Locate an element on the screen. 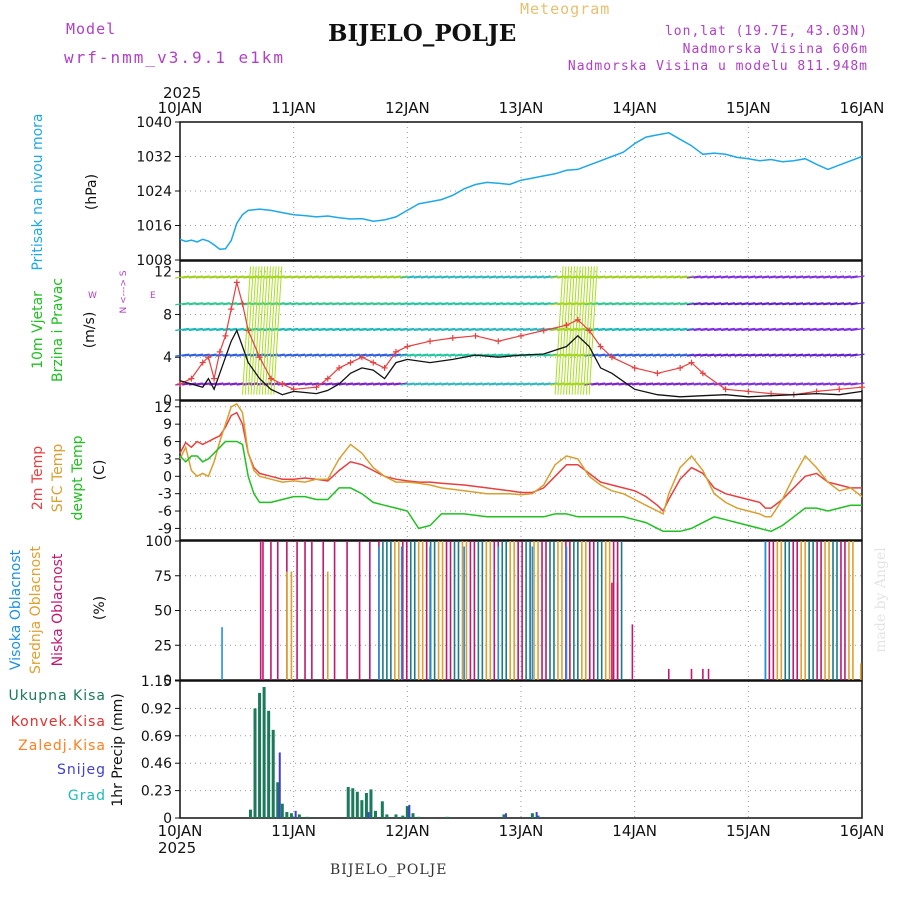  y-tick-label: 3 is located at coordinates (167, 460).